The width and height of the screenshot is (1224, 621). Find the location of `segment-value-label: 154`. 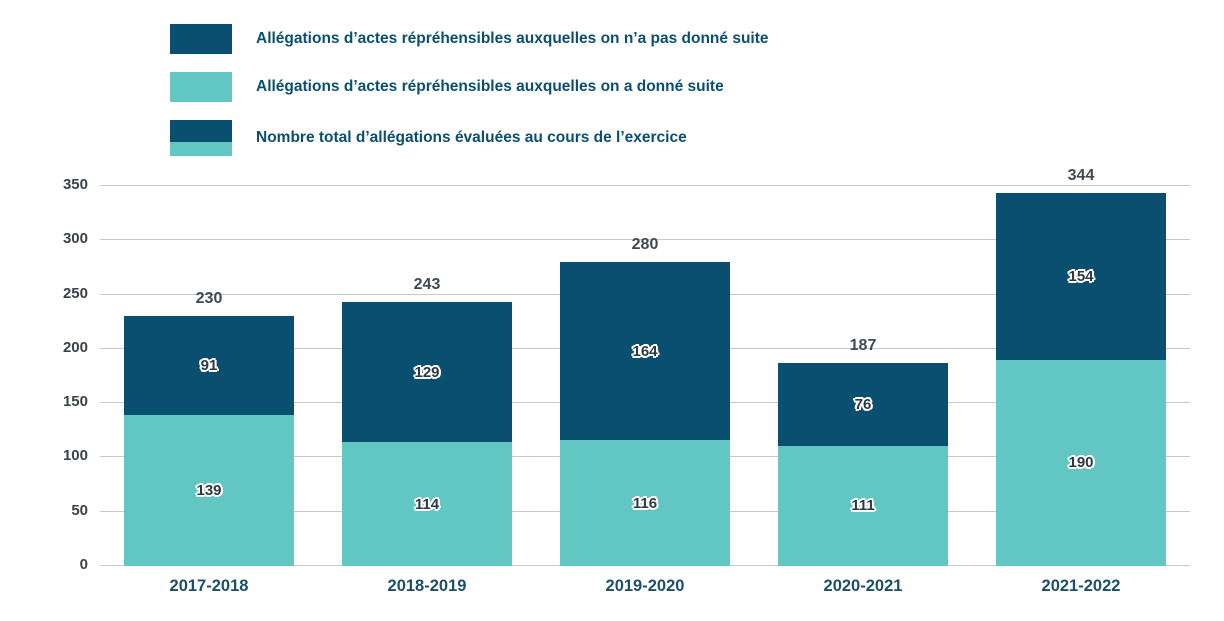

segment-value-label: 154 is located at coordinates (1081, 276).